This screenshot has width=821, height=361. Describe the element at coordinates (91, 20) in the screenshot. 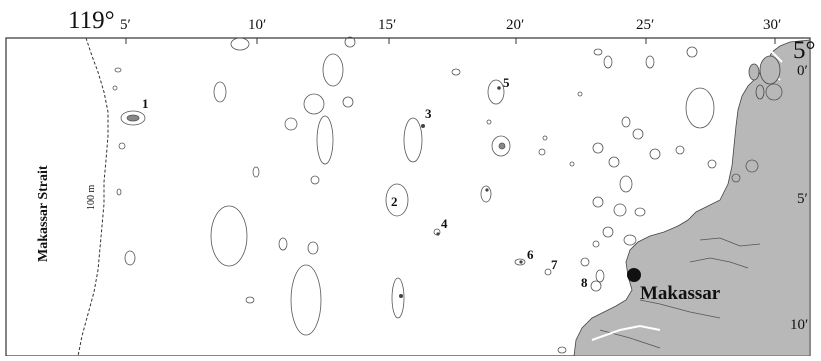

I see `lon-degree-label: 119°` at that location.